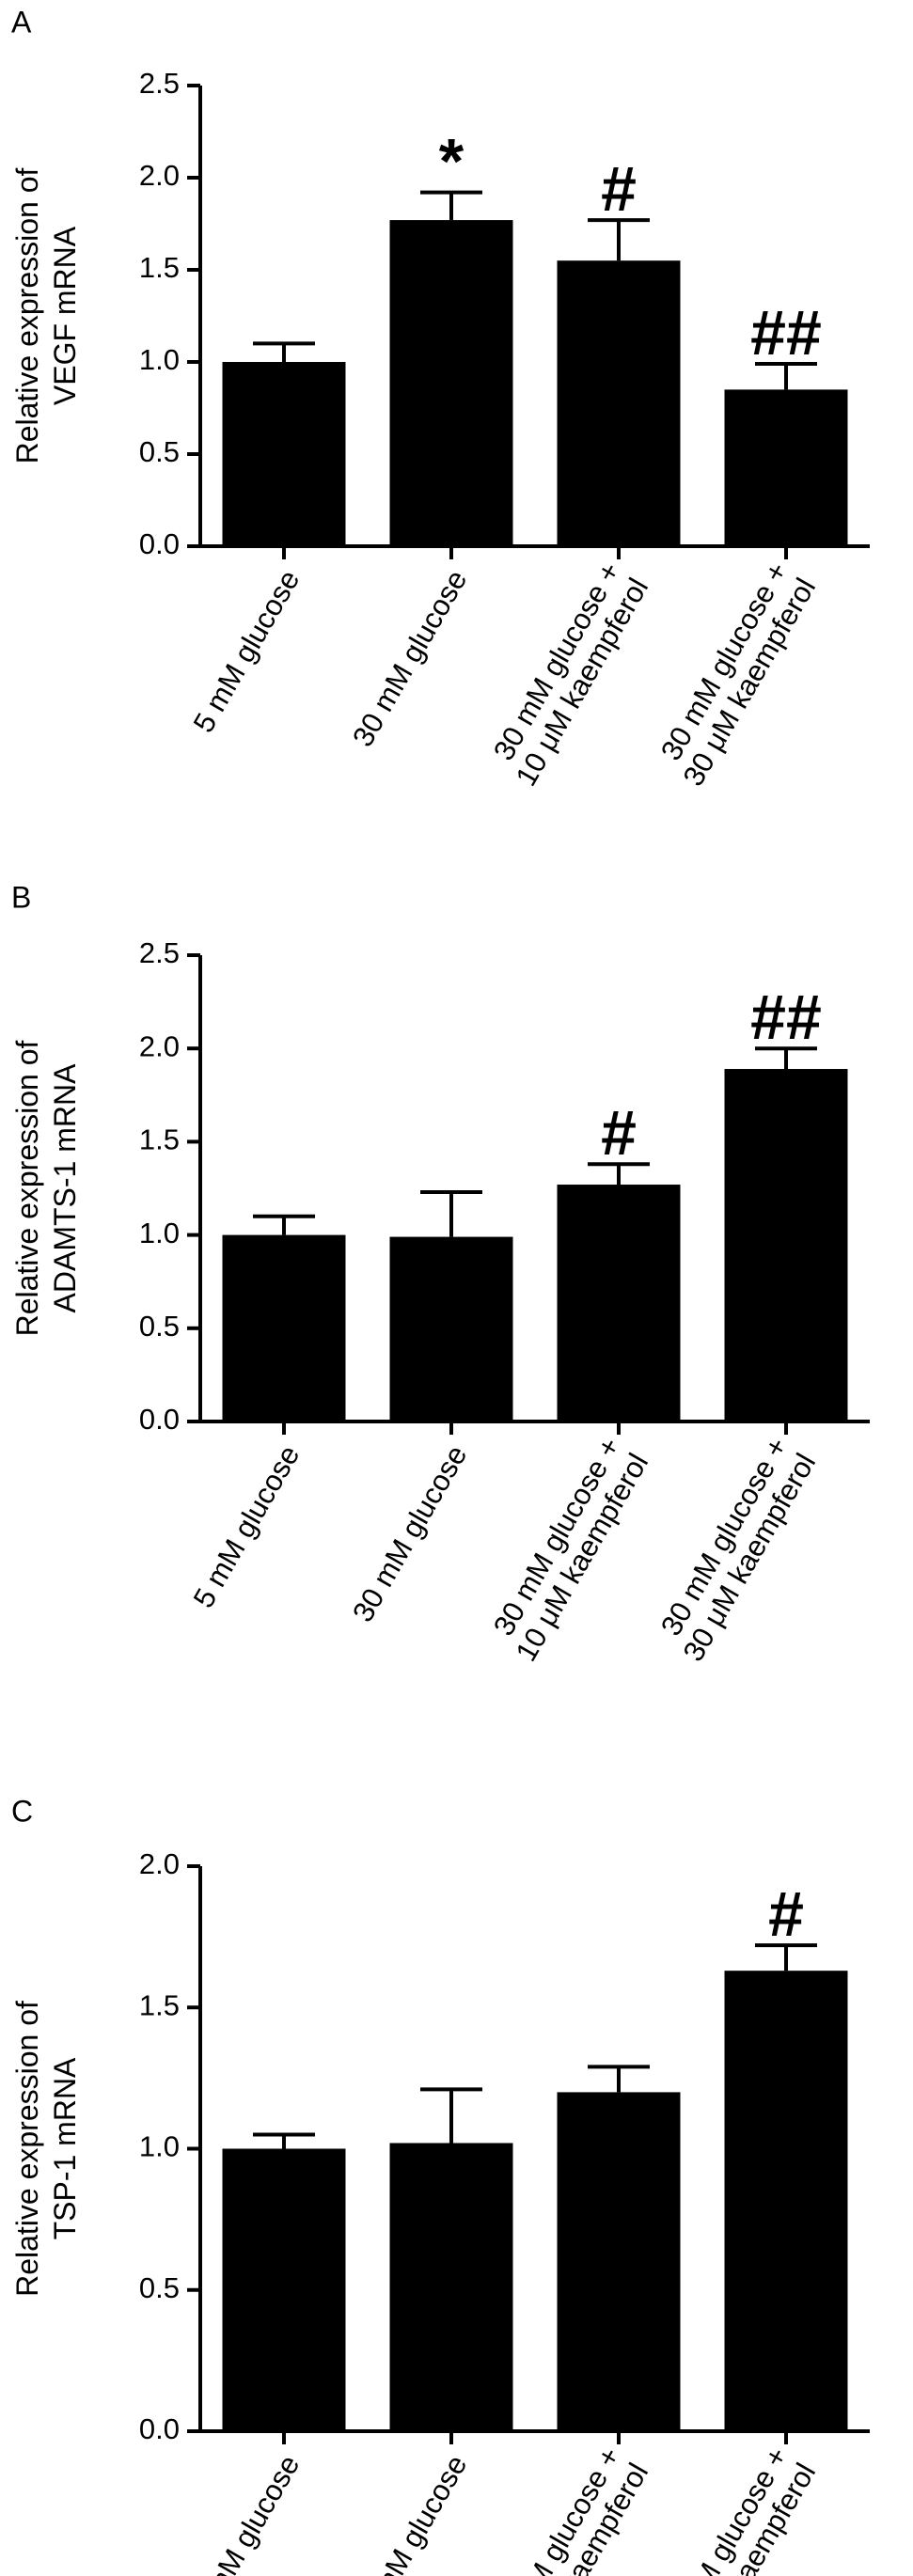  Describe the element at coordinates (21, 22) in the screenshot. I see `panel-label: A` at that location.